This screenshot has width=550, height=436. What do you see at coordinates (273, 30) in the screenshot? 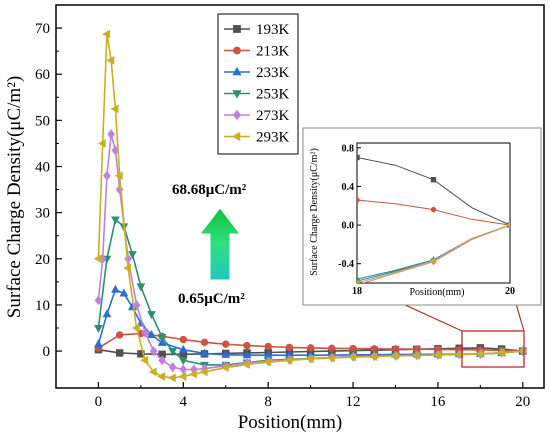
I see `legend-label: 193K` at bounding box center [273, 30].